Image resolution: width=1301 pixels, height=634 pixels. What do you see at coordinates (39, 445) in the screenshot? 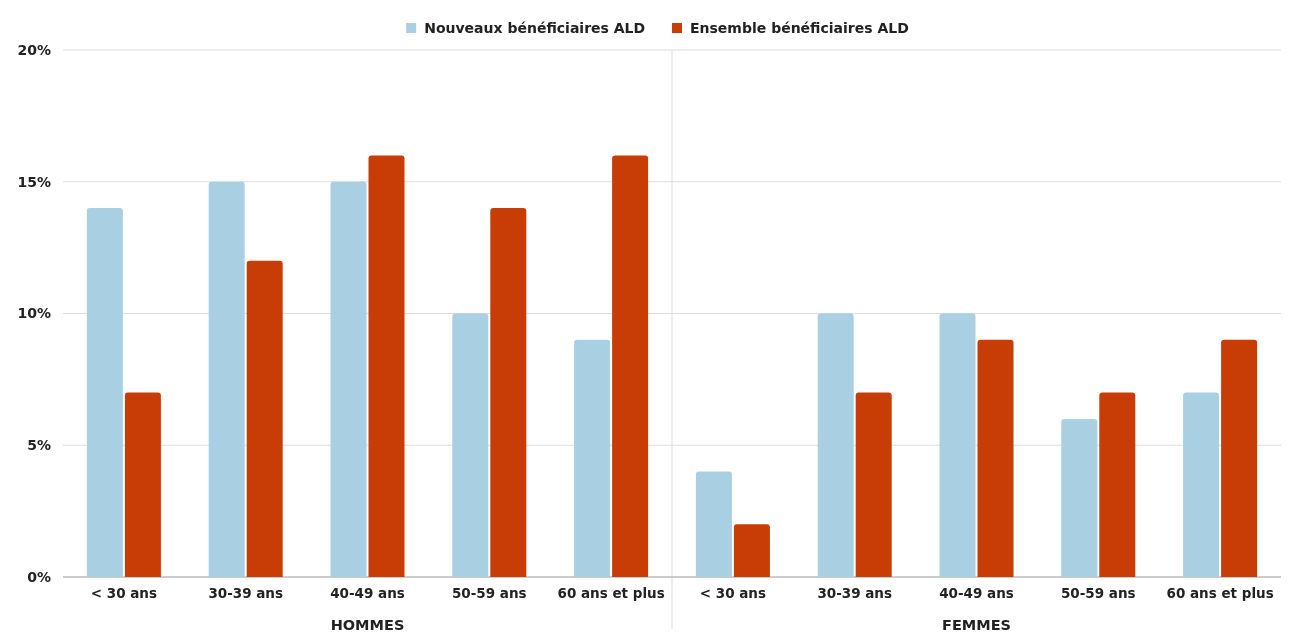
I see `y-tick-label: 5%` at bounding box center [39, 445].